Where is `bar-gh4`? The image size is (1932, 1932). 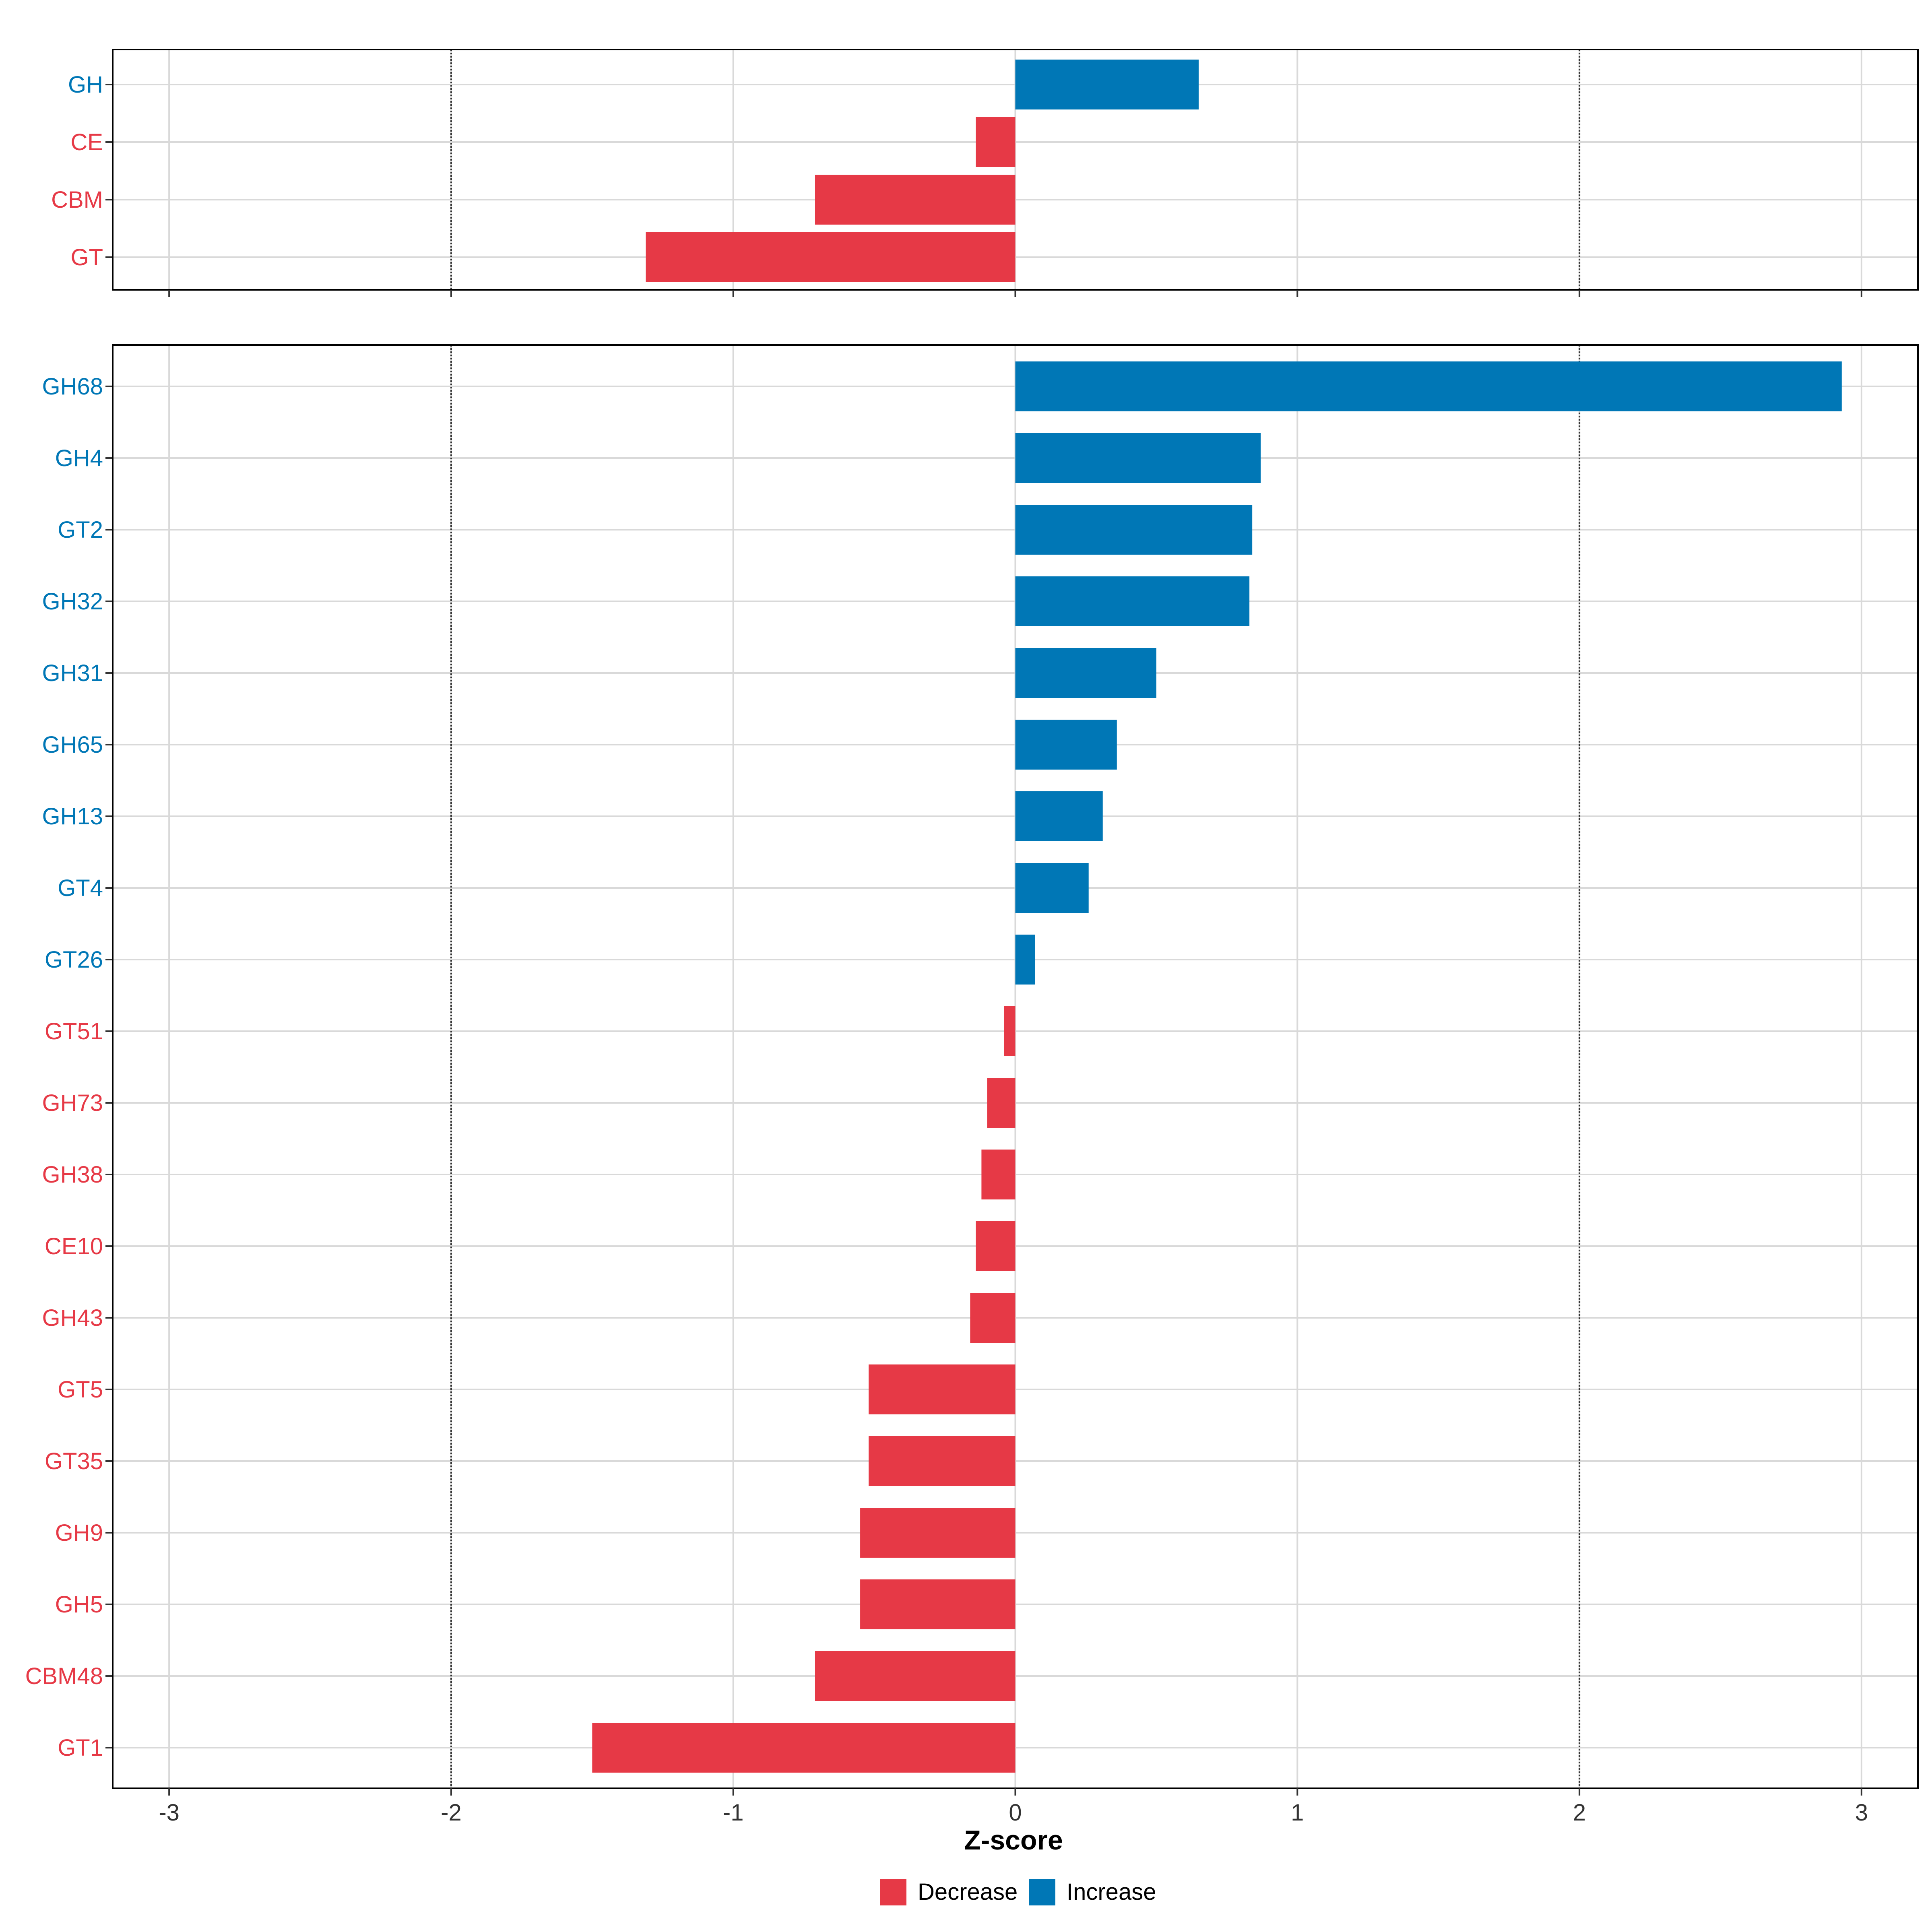
bar-gh4 is located at coordinates (1138, 458).